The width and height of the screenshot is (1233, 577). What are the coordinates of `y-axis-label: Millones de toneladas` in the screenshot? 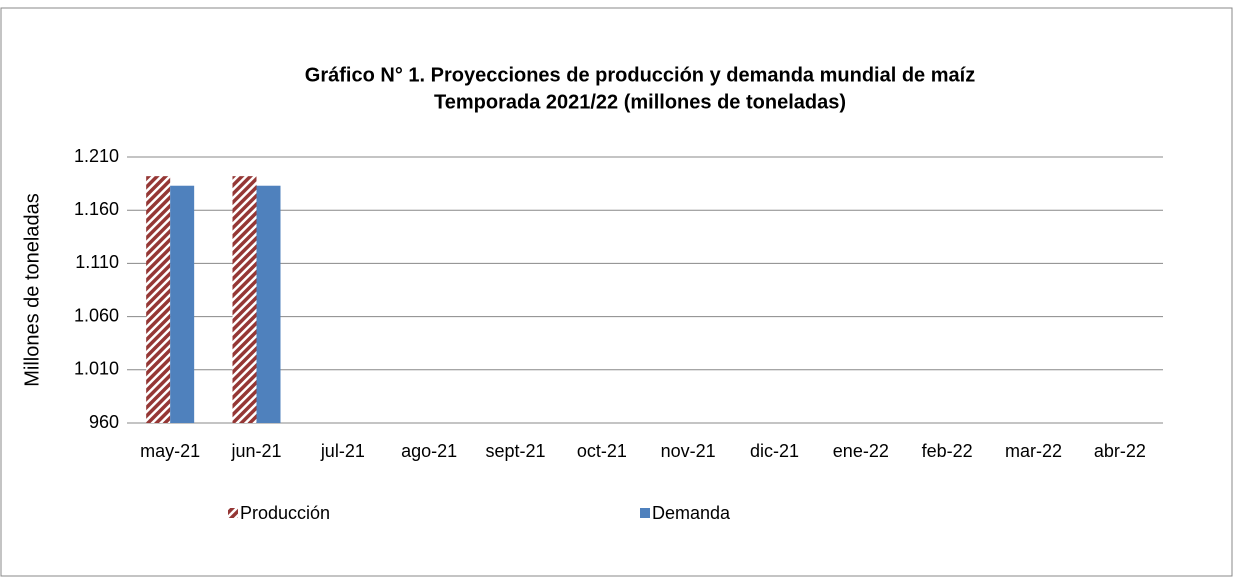 It's located at (32, 289).